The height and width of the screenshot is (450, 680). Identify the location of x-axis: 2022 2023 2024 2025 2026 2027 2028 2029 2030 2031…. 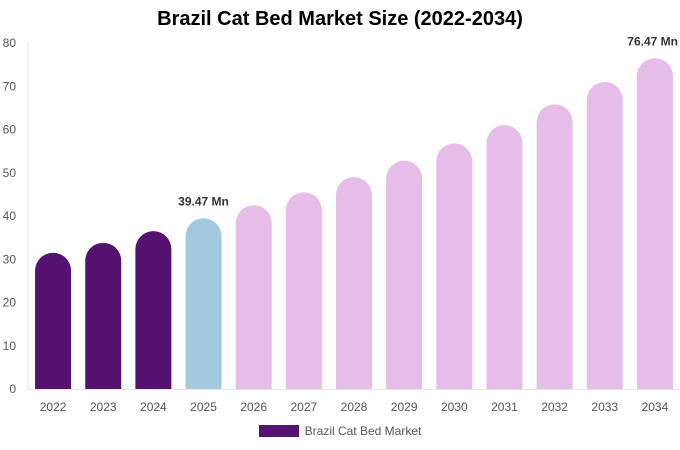
(354, 401).